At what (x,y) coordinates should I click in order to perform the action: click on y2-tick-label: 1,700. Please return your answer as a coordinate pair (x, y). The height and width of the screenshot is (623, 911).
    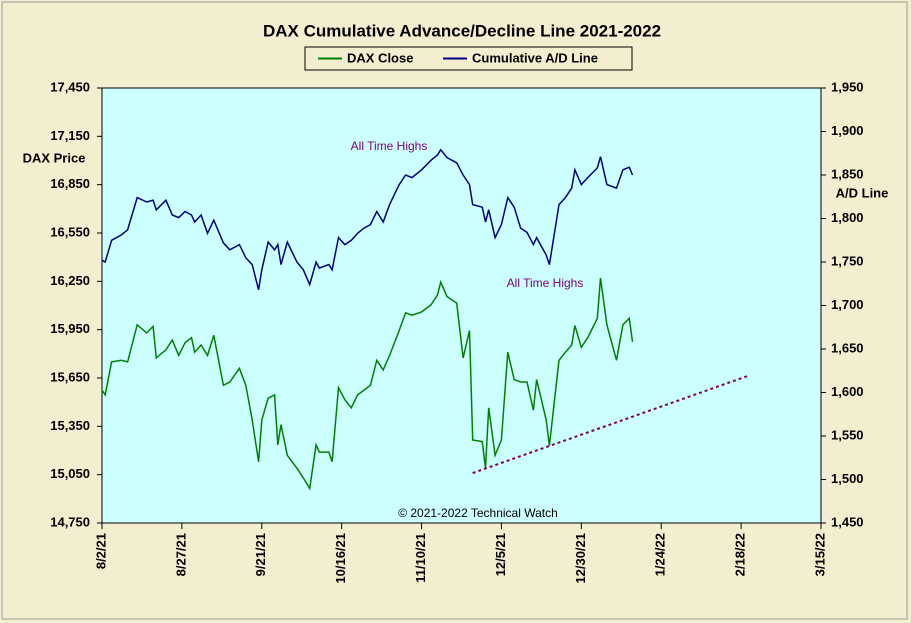
    Looking at the image, I should click on (847, 304).